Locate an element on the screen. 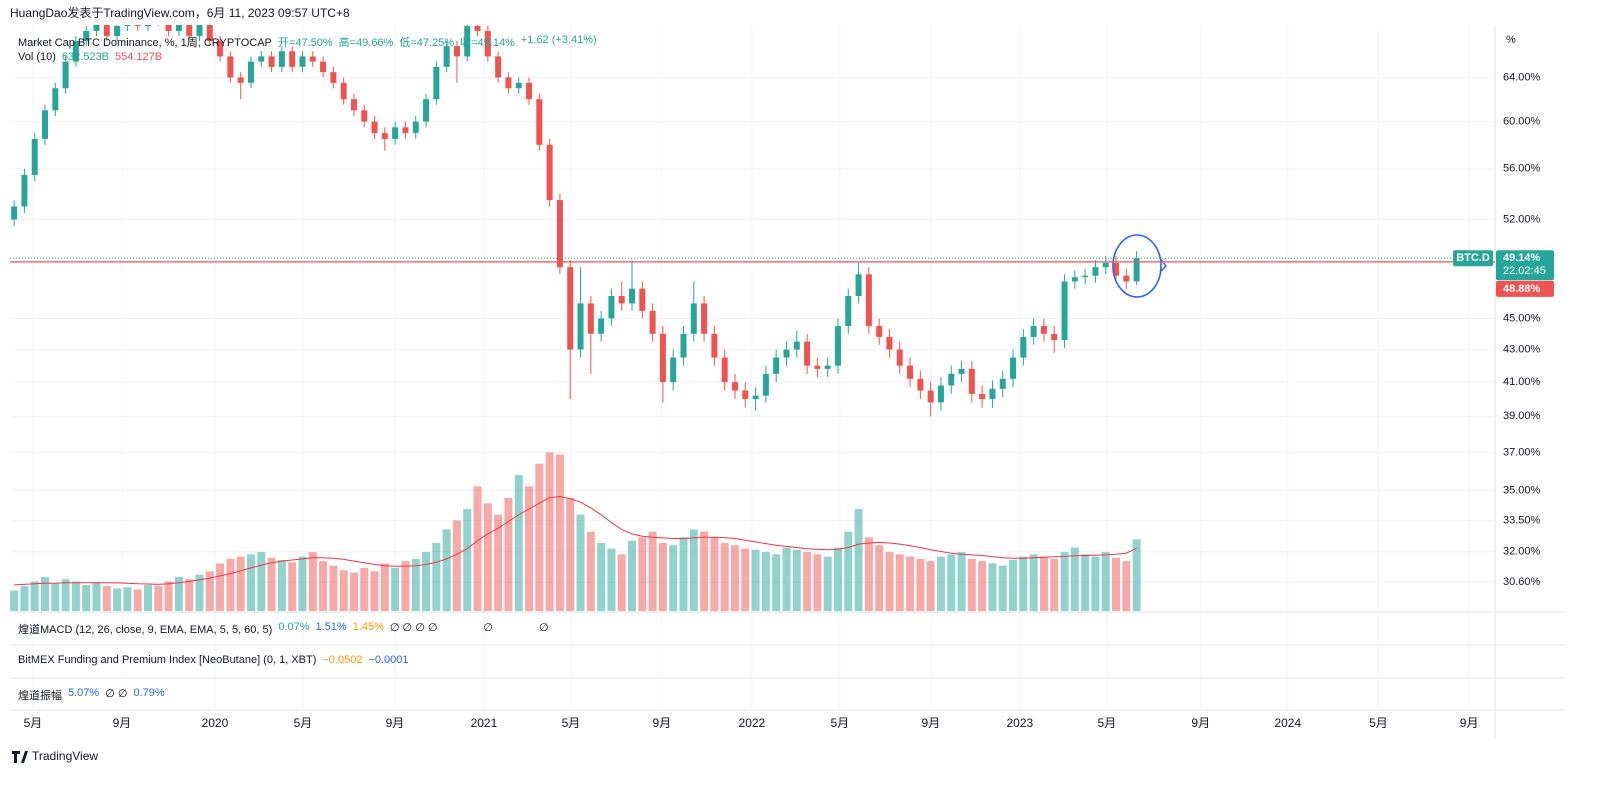 Image resolution: width=1601 pixels, height=789 pixels. x-tick-label: 2023 is located at coordinates (1019, 723).